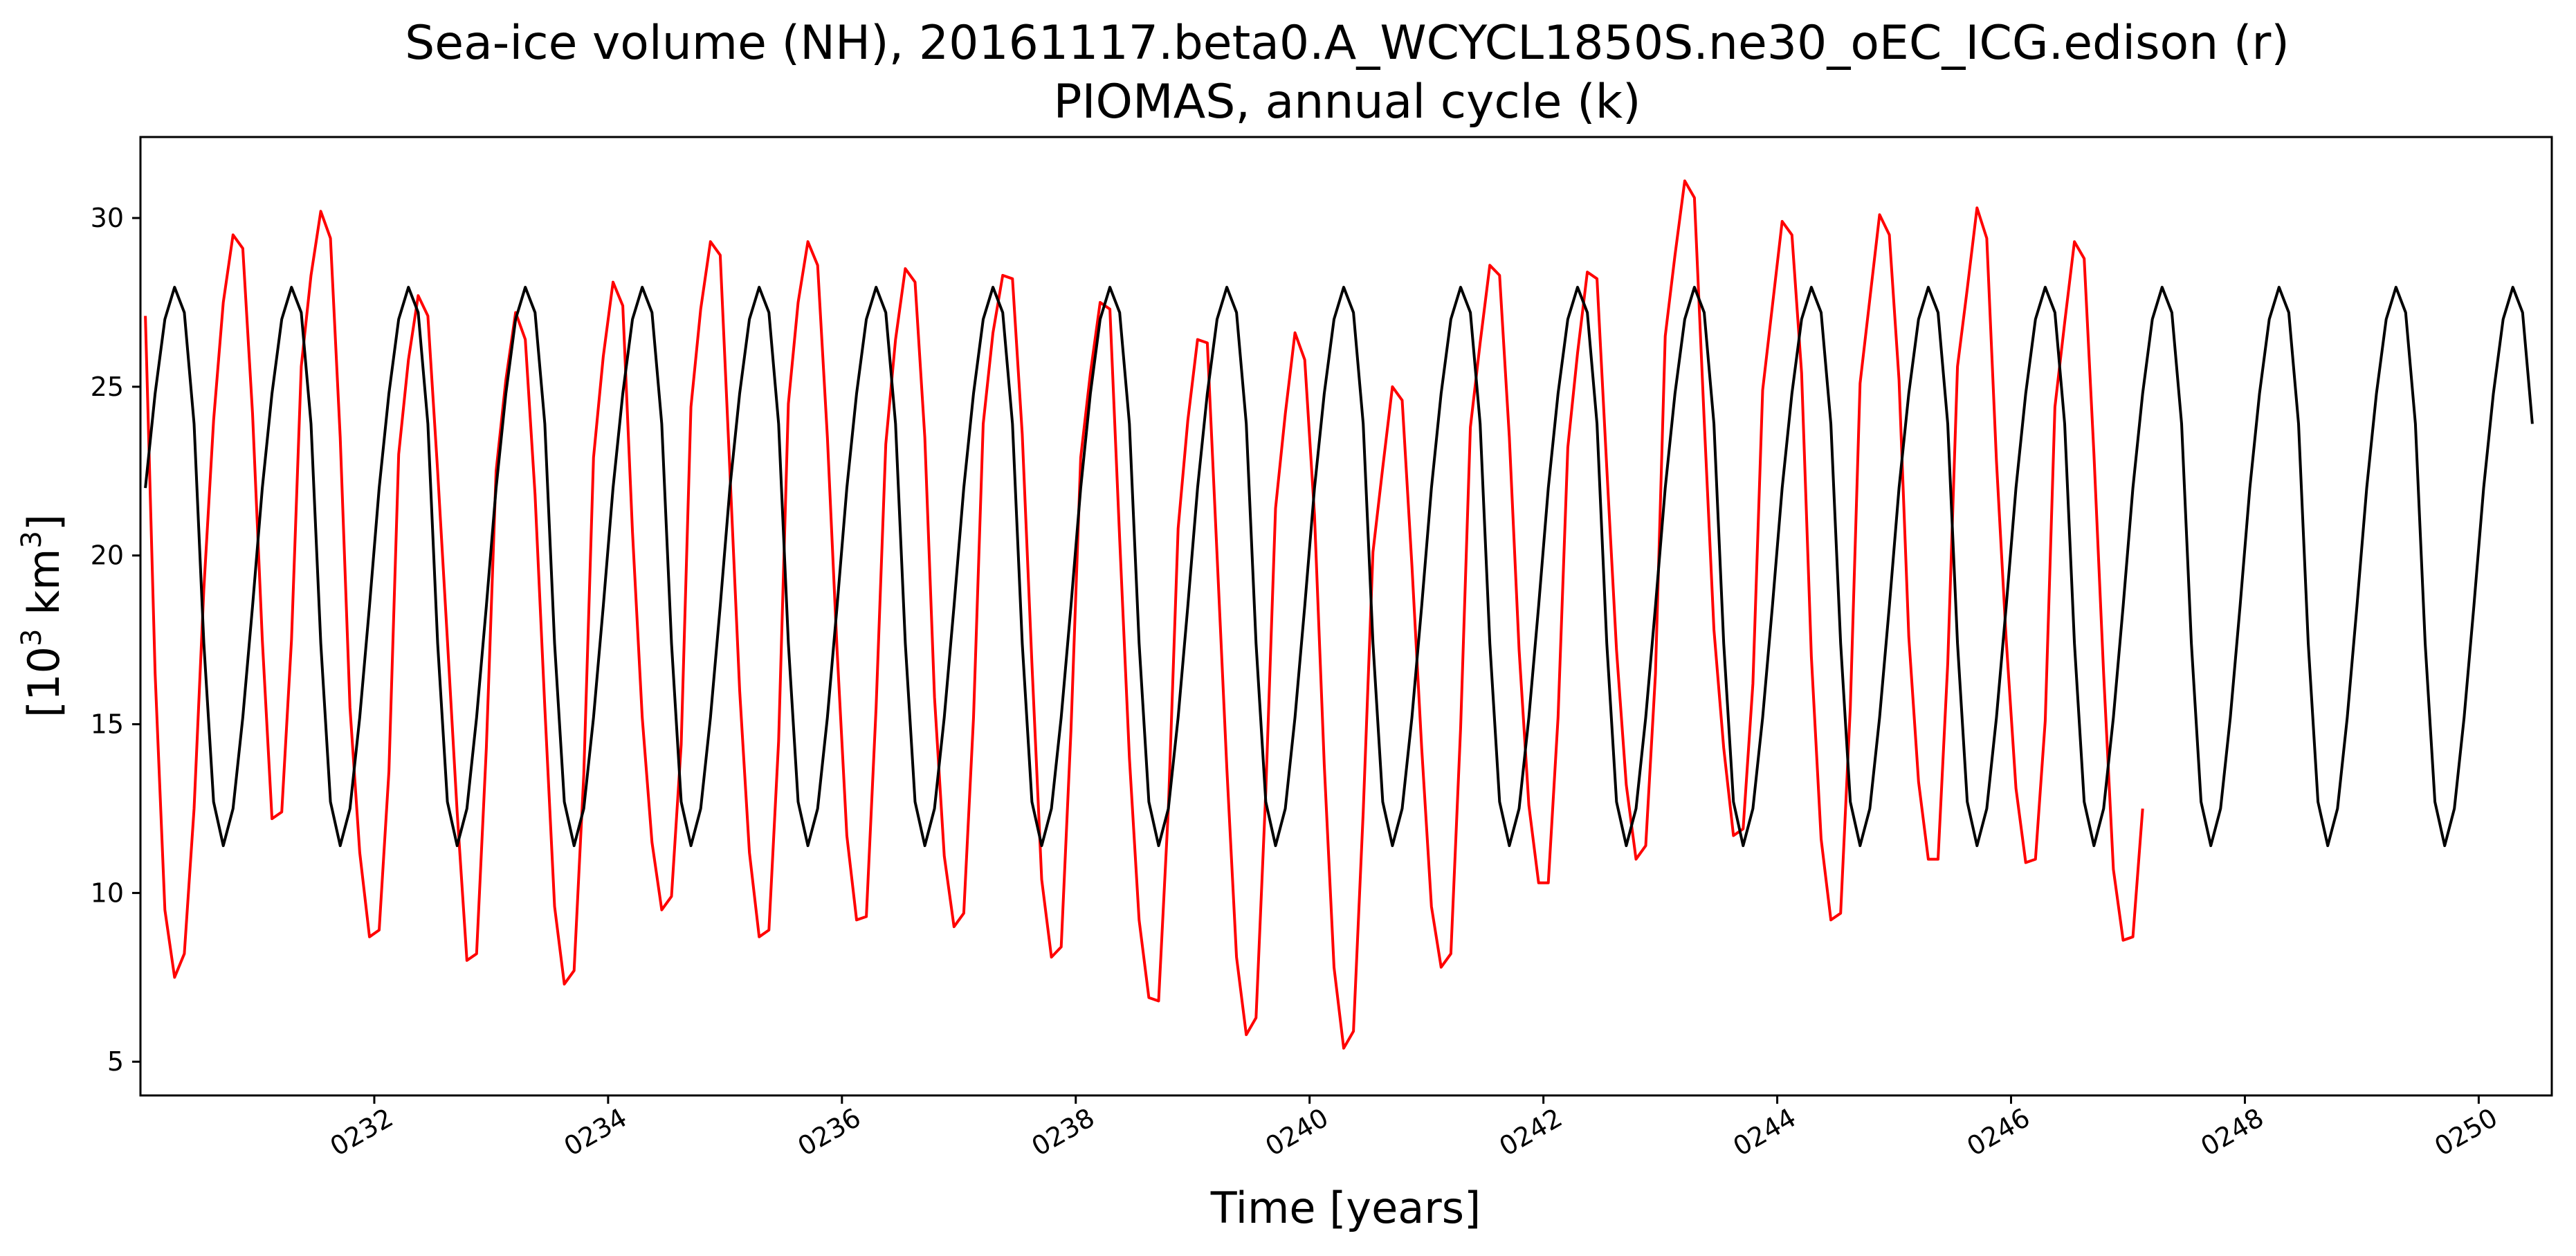  What do you see at coordinates (108, 218) in the screenshot?
I see `y-tick-label: 30` at bounding box center [108, 218].